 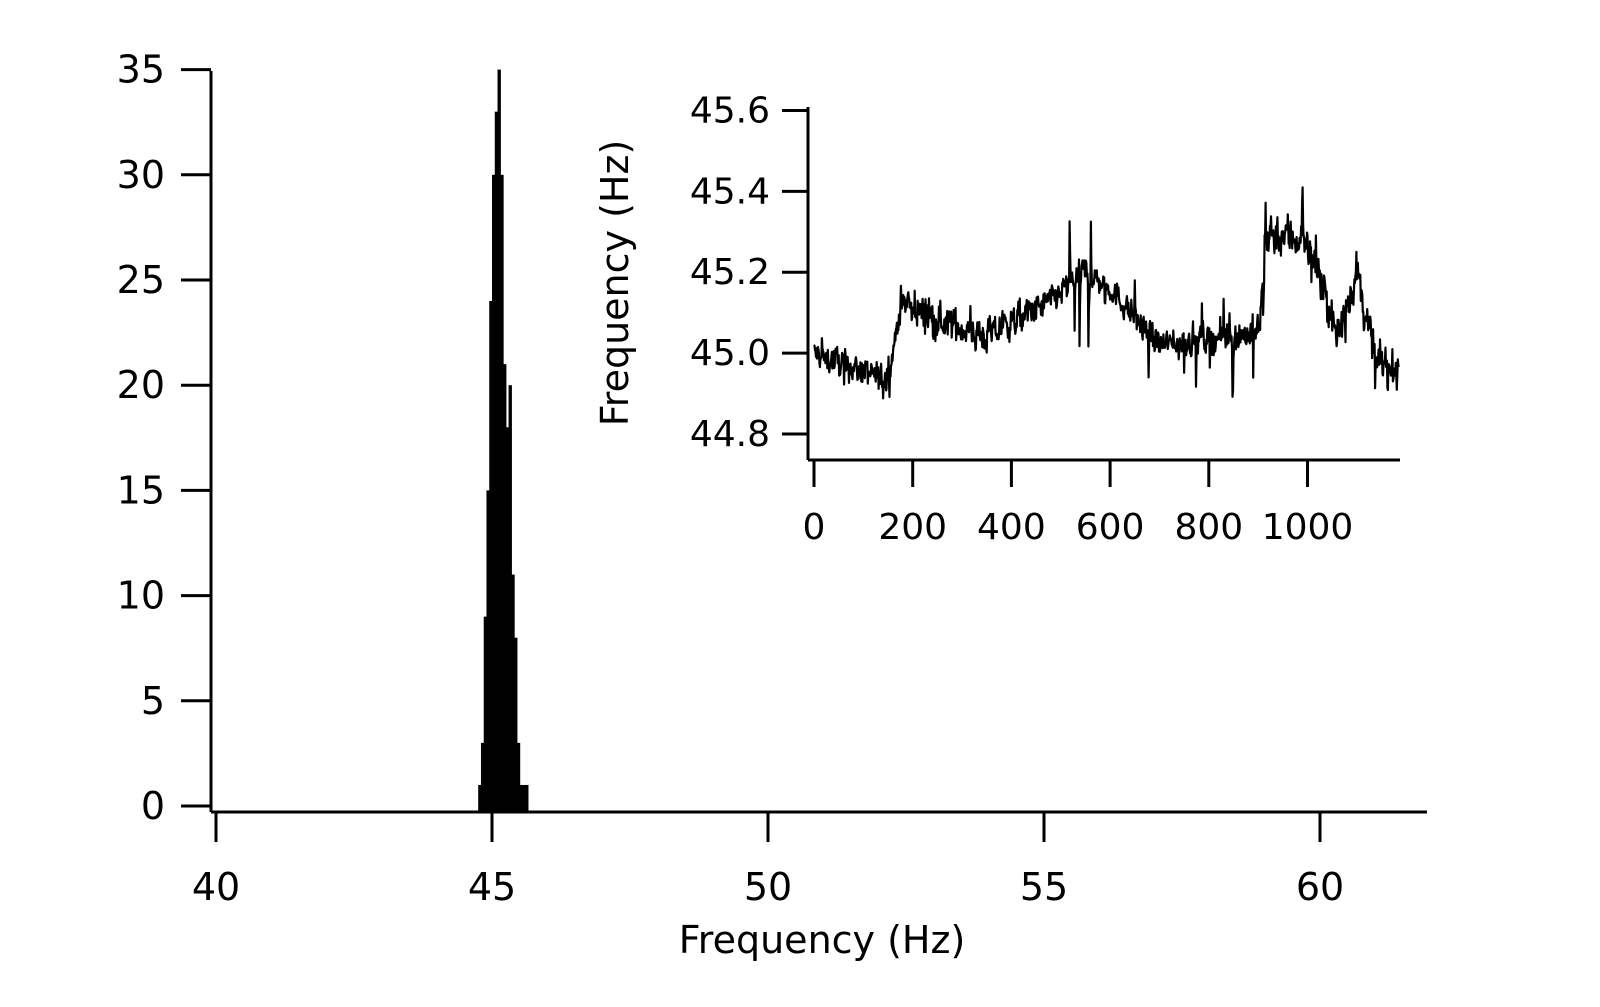 What do you see at coordinates (153, 806) in the screenshot?
I see `main-y-tick-label: 0` at bounding box center [153, 806].